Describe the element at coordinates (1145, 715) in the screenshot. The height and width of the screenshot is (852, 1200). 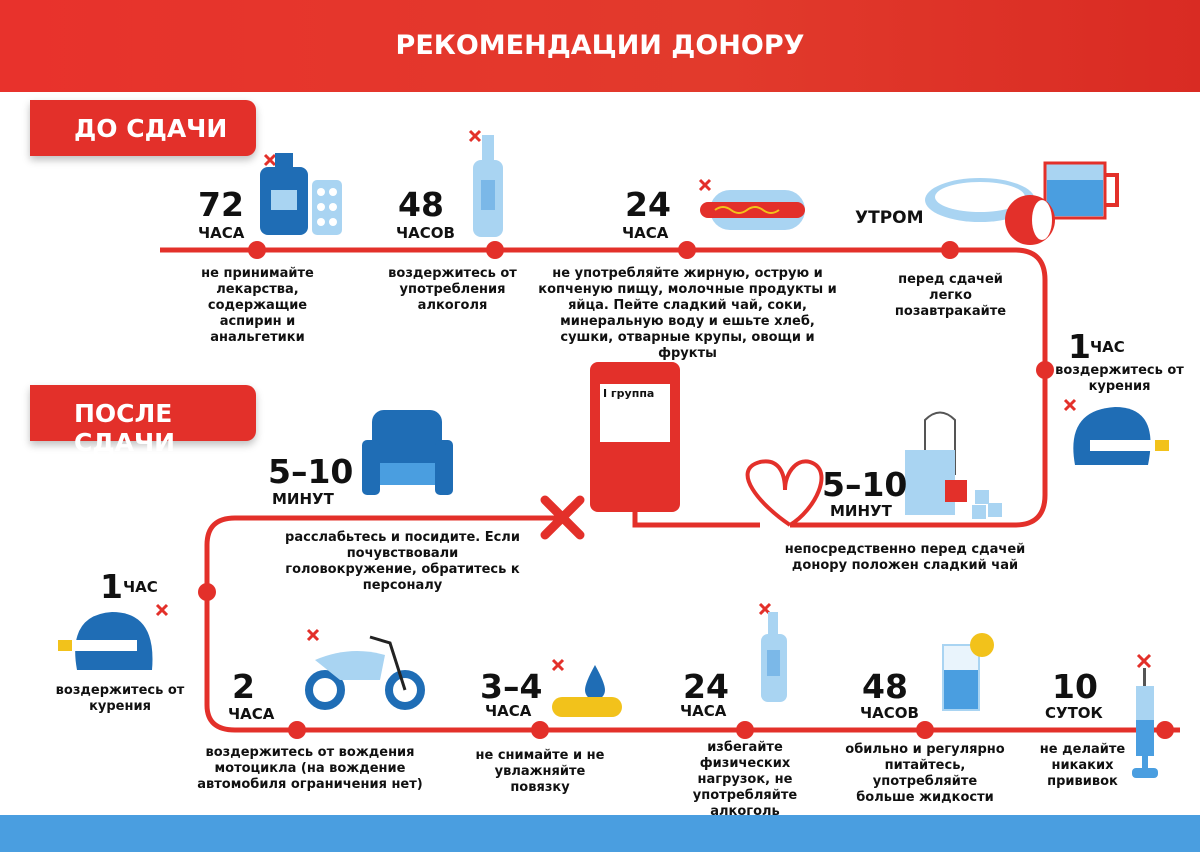
I see `syringe-icon` at that location.